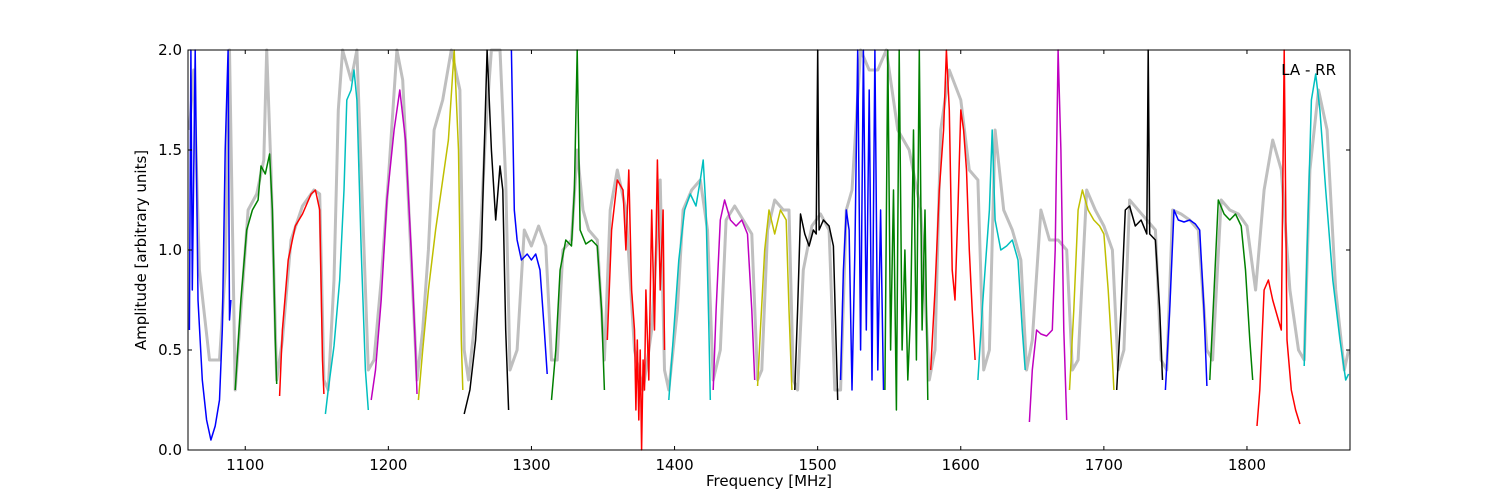 The height and width of the screenshot is (500, 1500). Describe the element at coordinates (961, 465) in the screenshot. I see `x-tick-label: 1600` at that location.